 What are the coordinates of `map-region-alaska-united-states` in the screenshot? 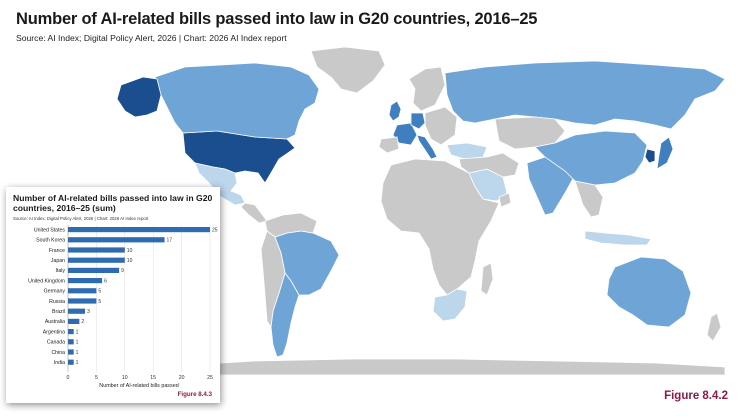 It's located at (139, 97).